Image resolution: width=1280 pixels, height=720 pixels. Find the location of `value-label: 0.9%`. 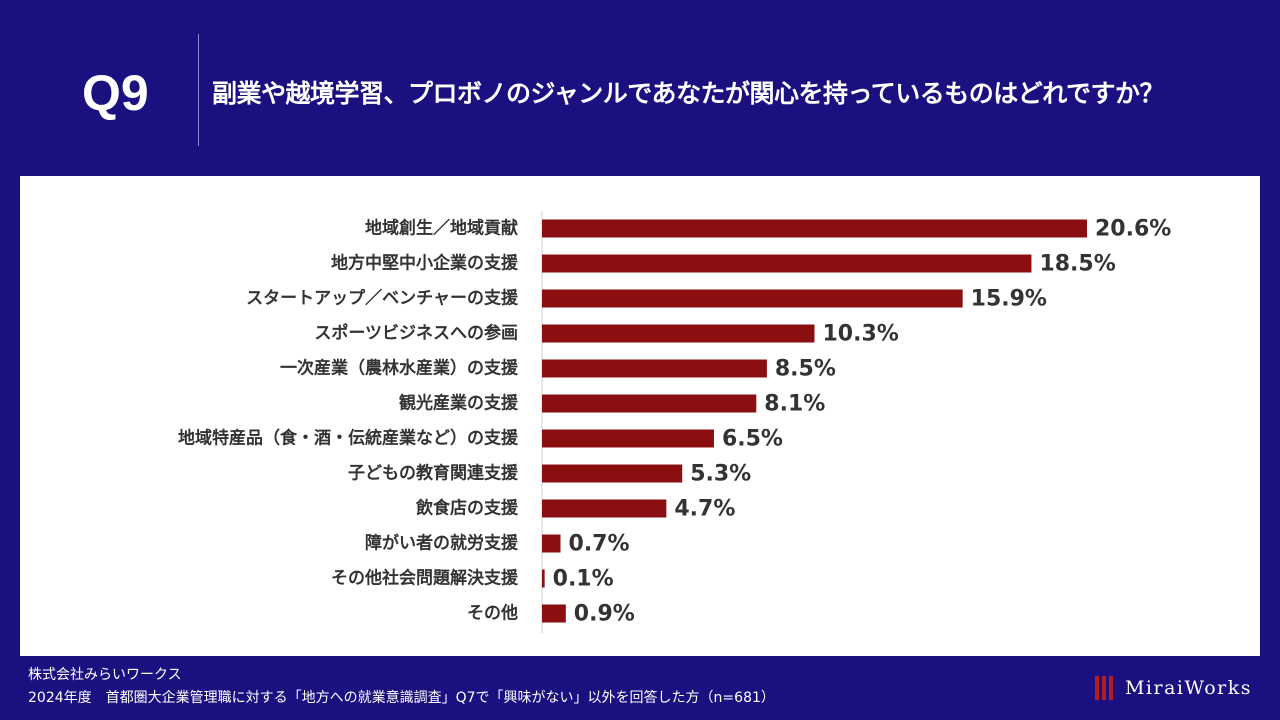

value-label: 0.9% is located at coordinates (604, 614).